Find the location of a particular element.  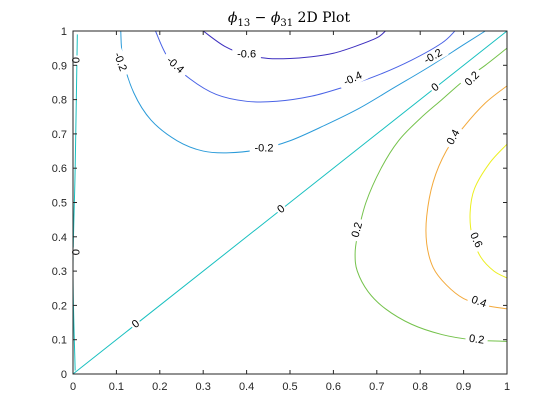

x-tick-label: 0.4 is located at coordinates (246, 387).